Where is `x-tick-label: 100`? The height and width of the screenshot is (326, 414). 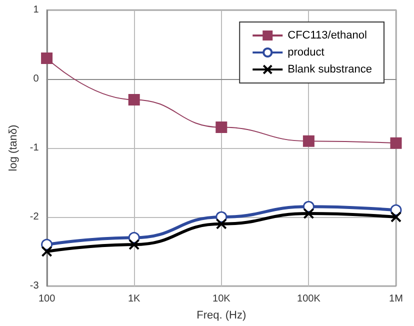 x-tick-label: 100 is located at coordinates (47, 299).